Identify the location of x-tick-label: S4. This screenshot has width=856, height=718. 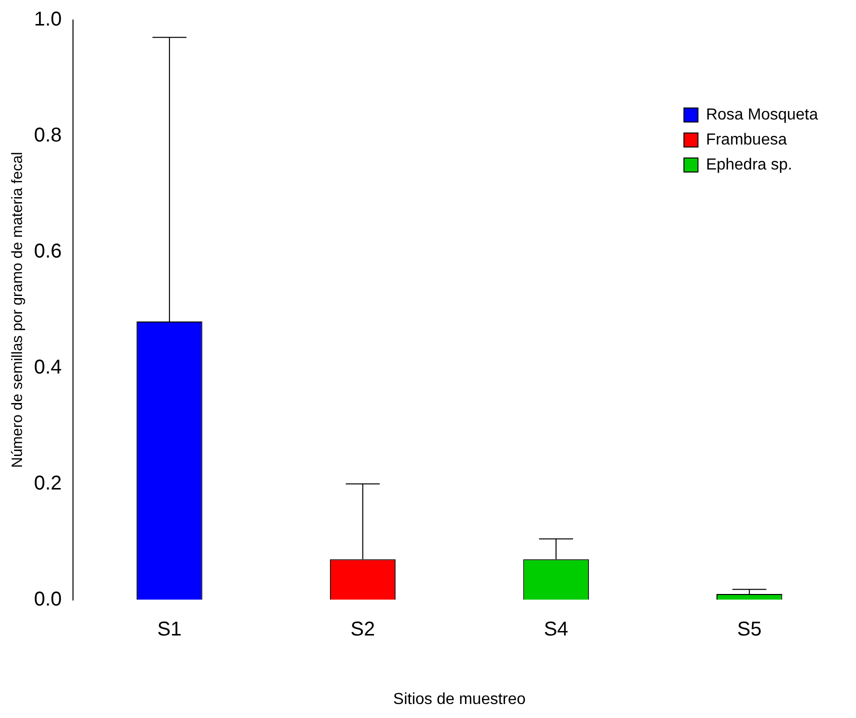
(556, 629).